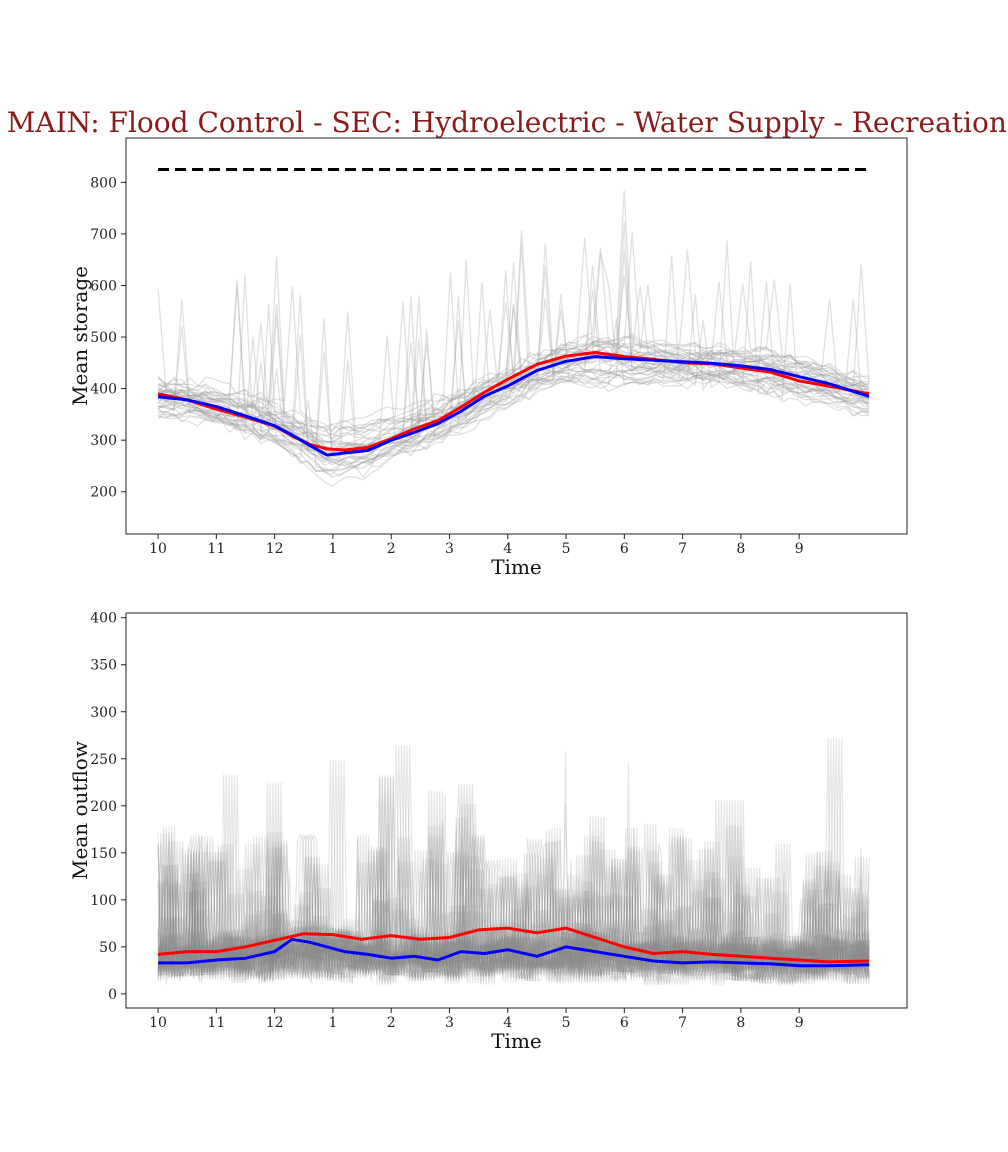 The image size is (1008, 1152). I want to click on x-tick-label: 8, so click(740, 1023).